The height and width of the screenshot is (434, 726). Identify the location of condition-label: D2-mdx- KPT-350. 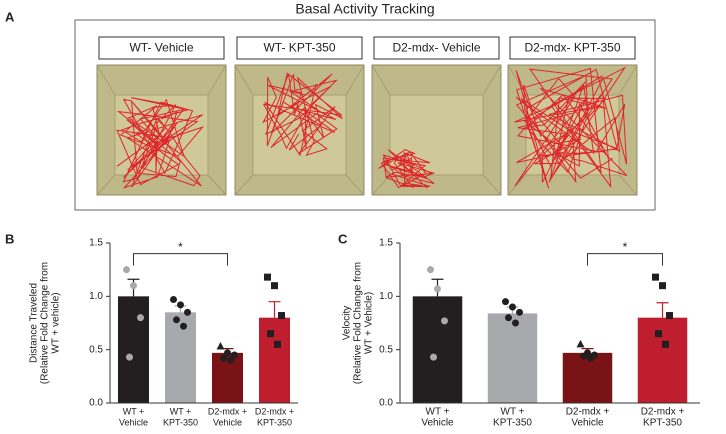
(572, 48).